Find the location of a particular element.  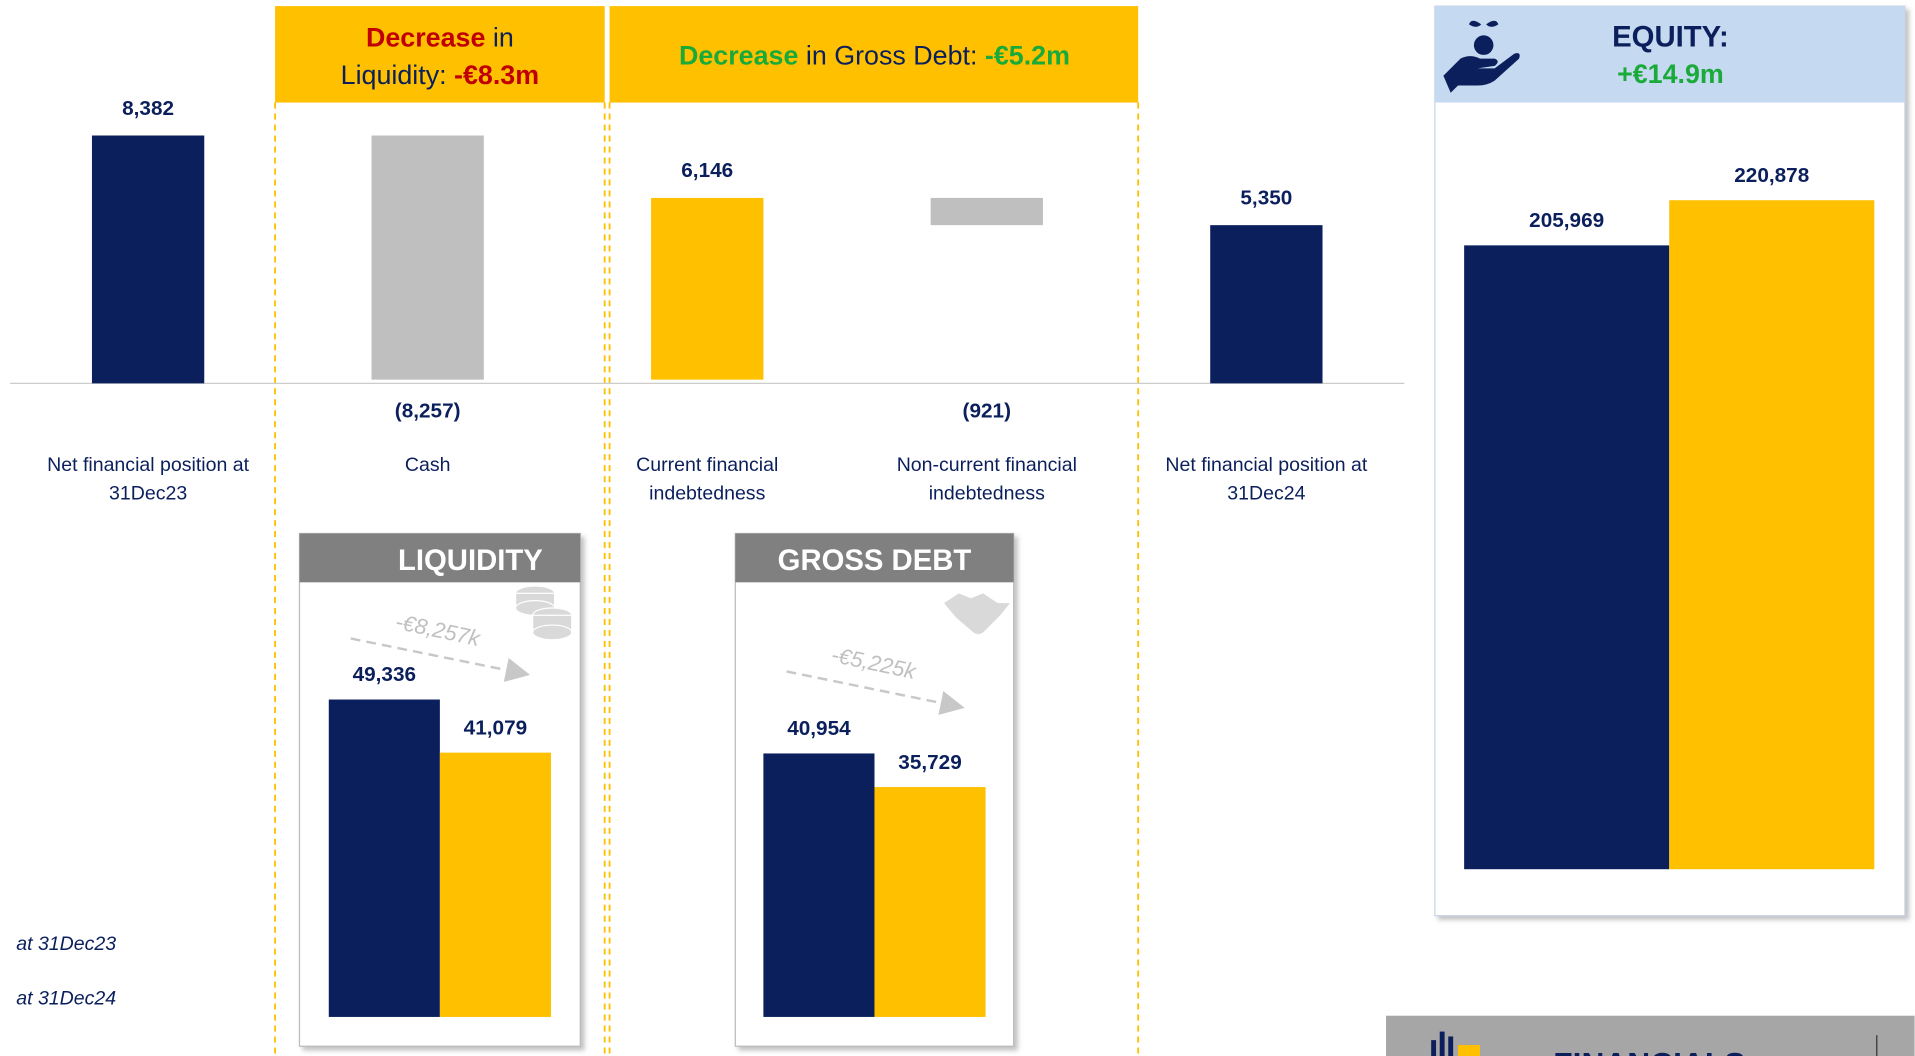

x-label-box: Current financial indebtedness is located at coordinates (707, 480).